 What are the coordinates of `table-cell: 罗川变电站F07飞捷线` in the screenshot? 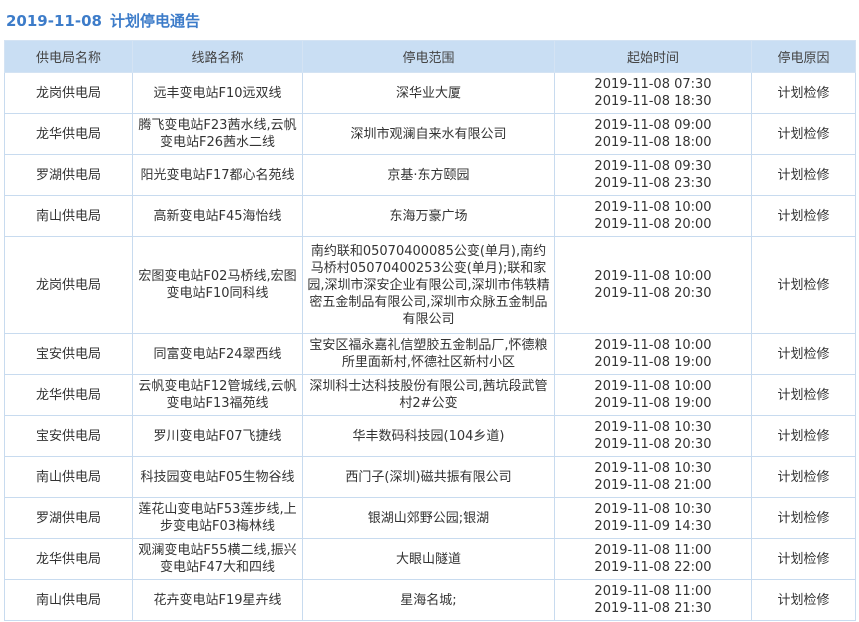 It's located at (217, 436).